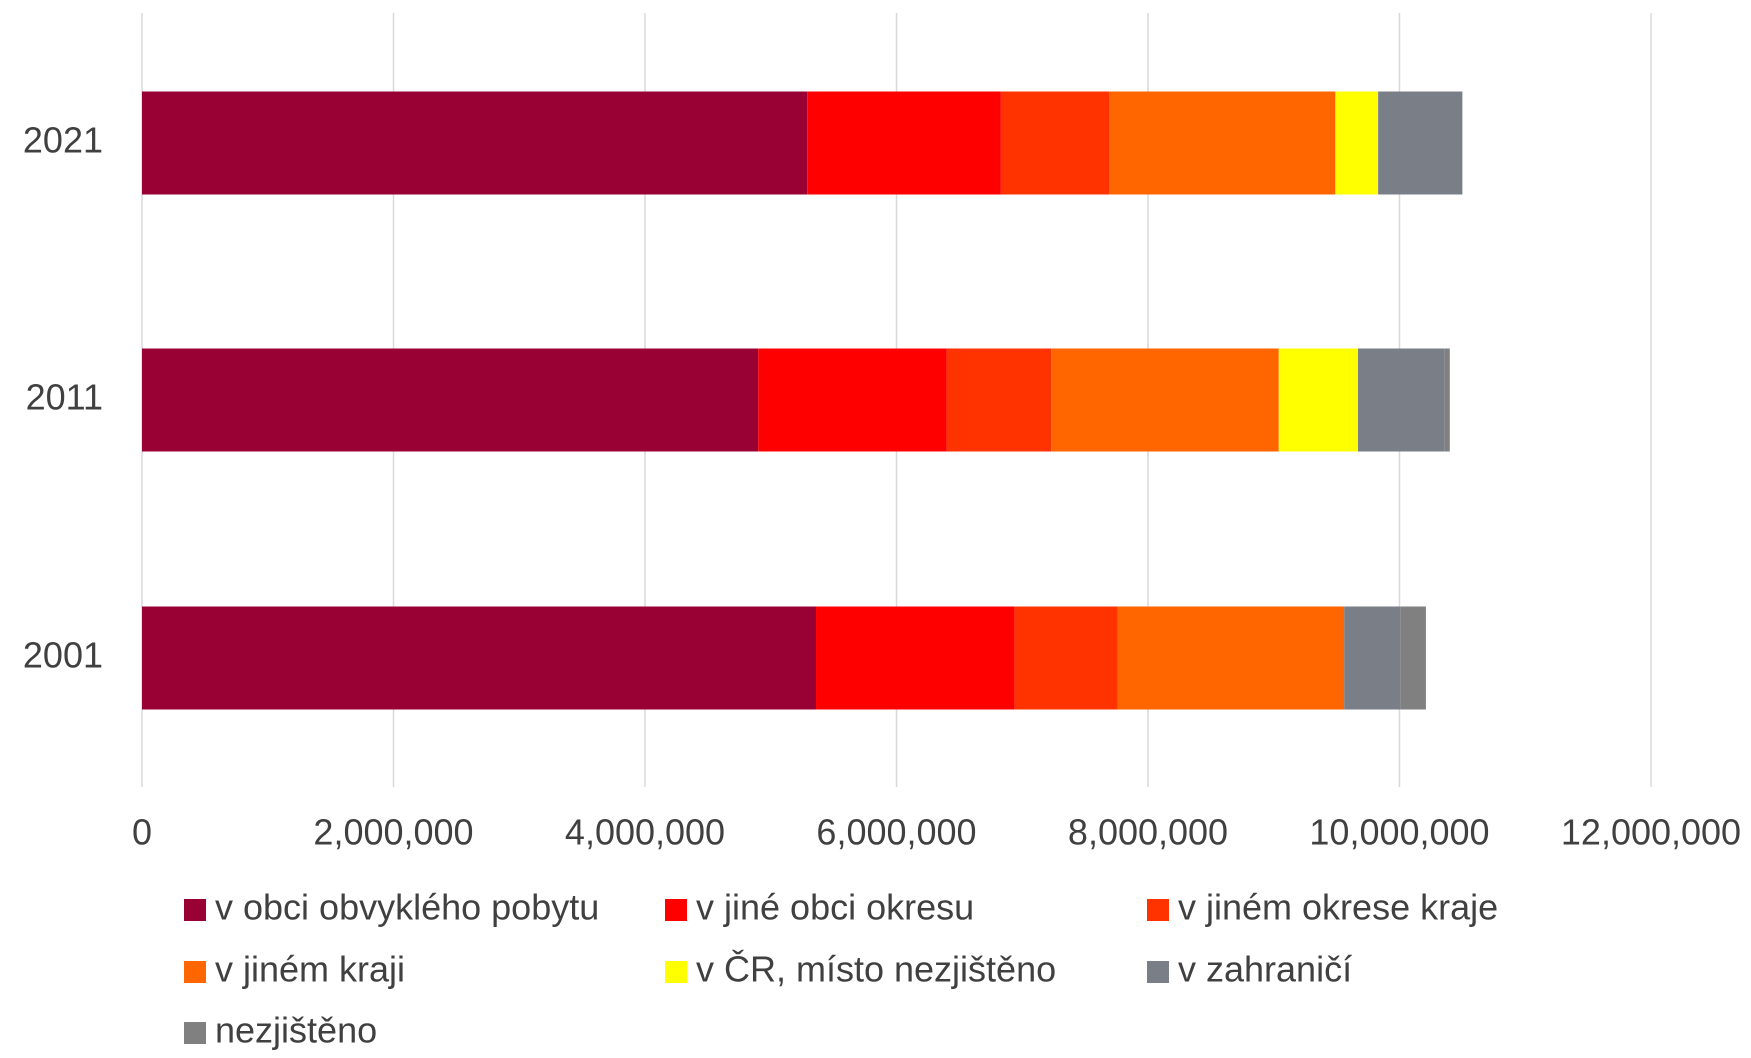  Describe the element at coordinates (142, 832) in the screenshot. I see `x-tick-label: 0` at that location.